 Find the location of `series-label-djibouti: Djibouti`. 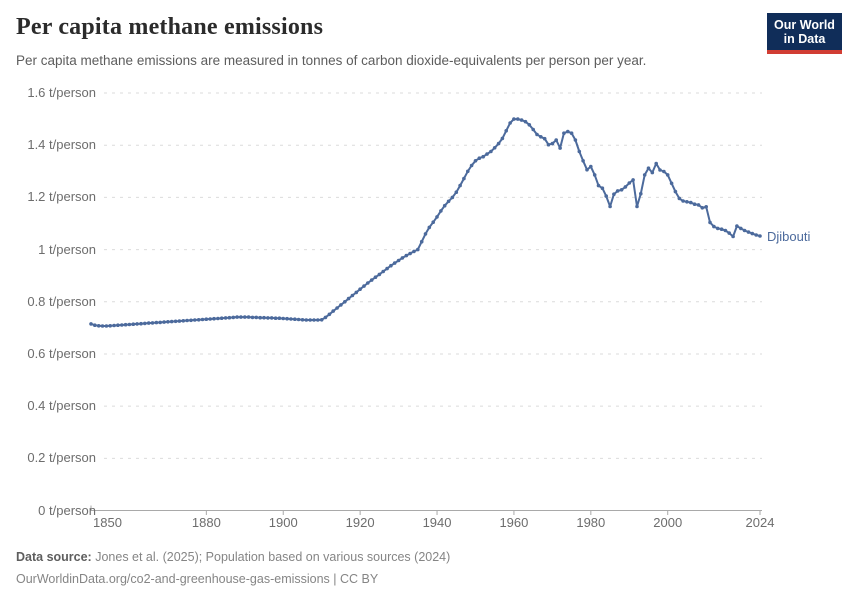

series-label-djibouti: Djibouti is located at coordinates (789, 236).